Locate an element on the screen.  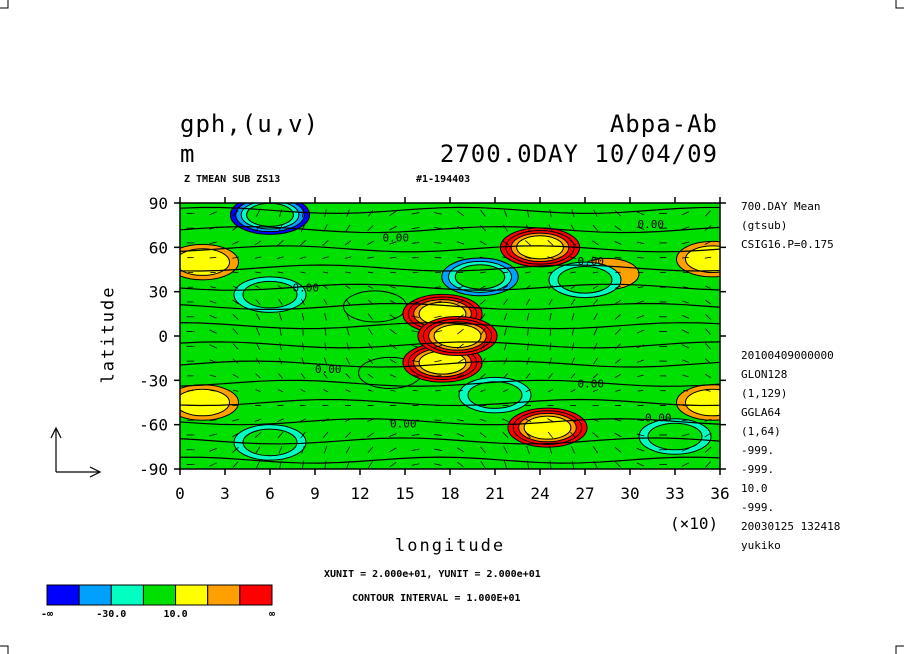
side-info-top-line-2: CSIG16.P=0.175 is located at coordinates (787, 244).